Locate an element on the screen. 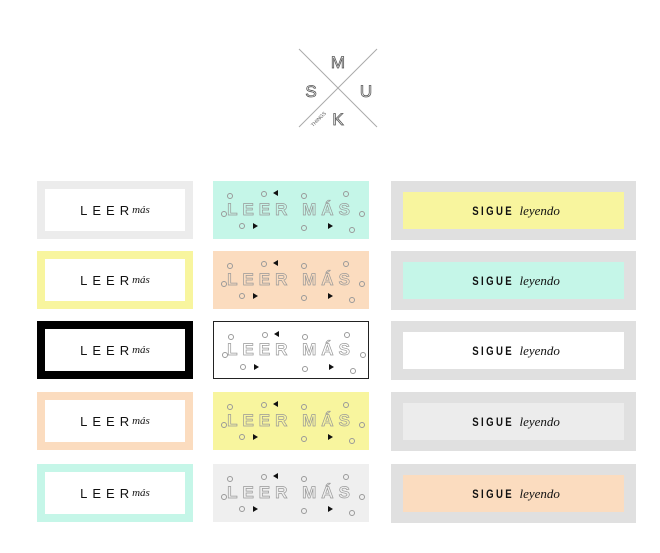 The image size is (660, 553). logo: M S U K THINGS is located at coordinates (338, 88).